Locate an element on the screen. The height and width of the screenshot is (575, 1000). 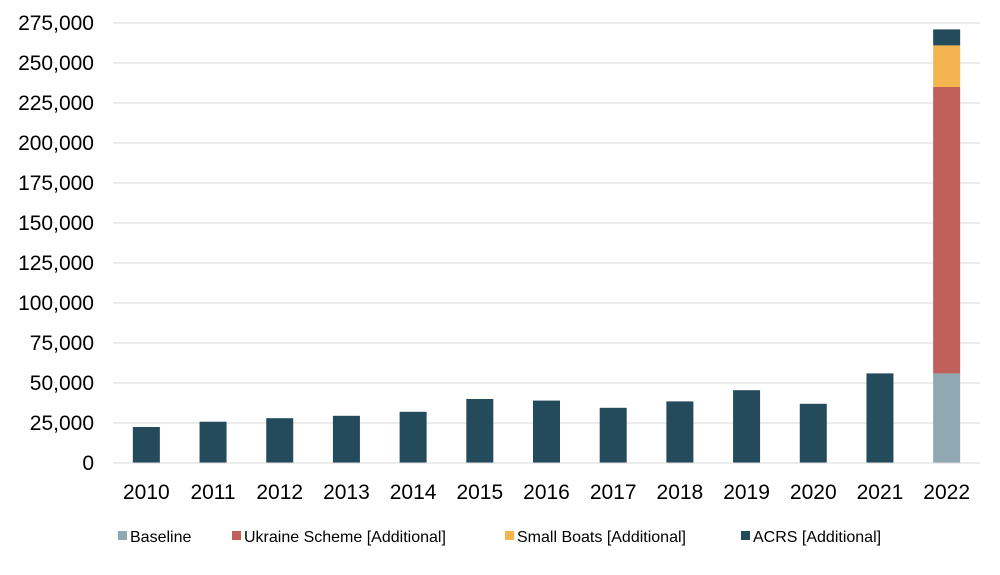
bar-2022-small-boats-additional is located at coordinates (947, 66).